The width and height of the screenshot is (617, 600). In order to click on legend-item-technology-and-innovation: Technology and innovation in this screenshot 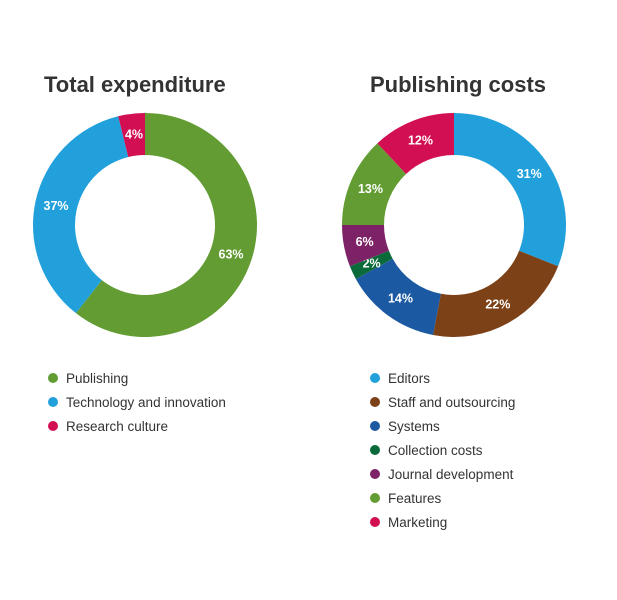, I will do `click(137, 402)`.